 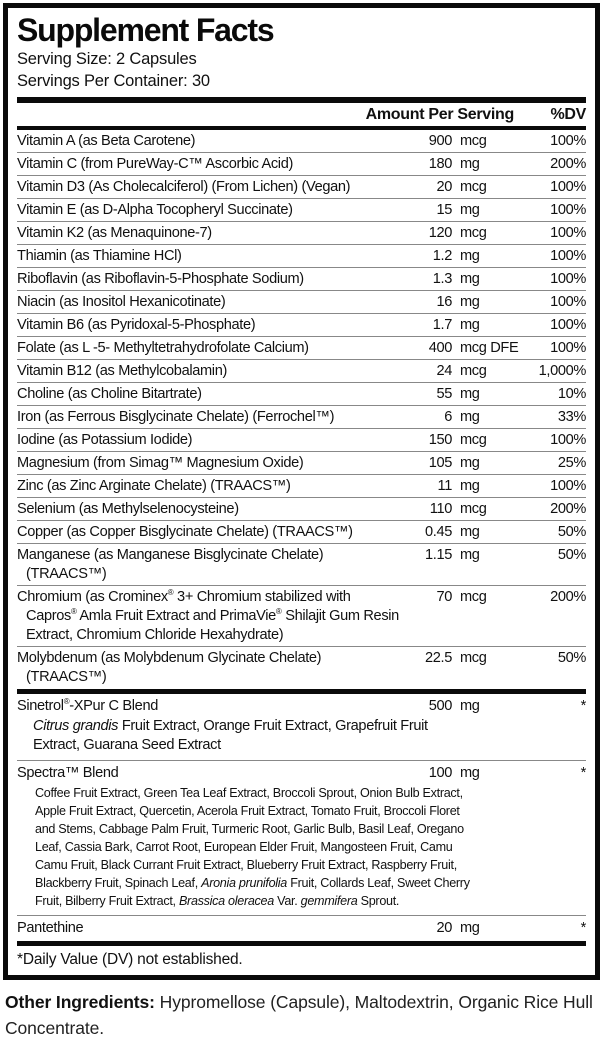 What do you see at coordinates (442, 255) in the screenshot?
I see `nutrient-amount: 1.2` at bounding box center [442, 255].